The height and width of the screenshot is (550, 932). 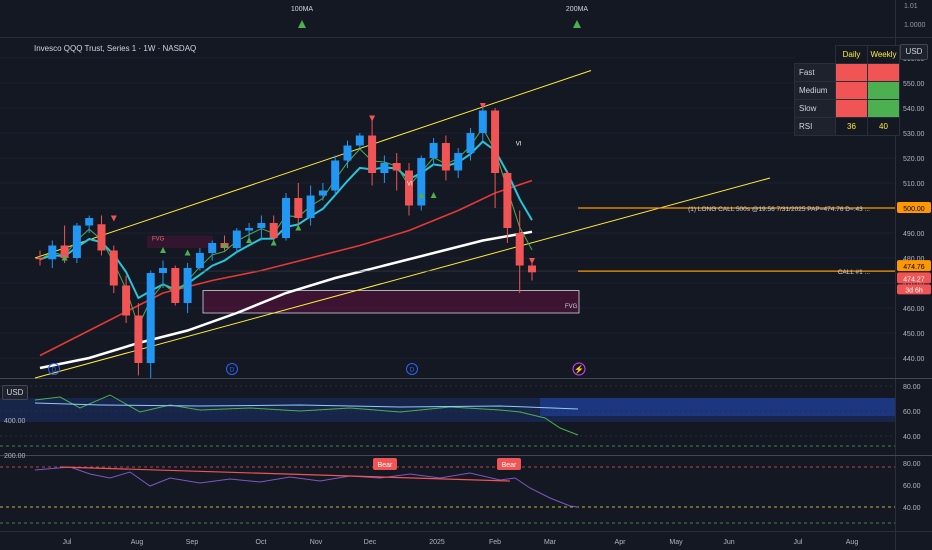 I want to click on countdown-tag: 3d 6h, so click(x=914, y=290).